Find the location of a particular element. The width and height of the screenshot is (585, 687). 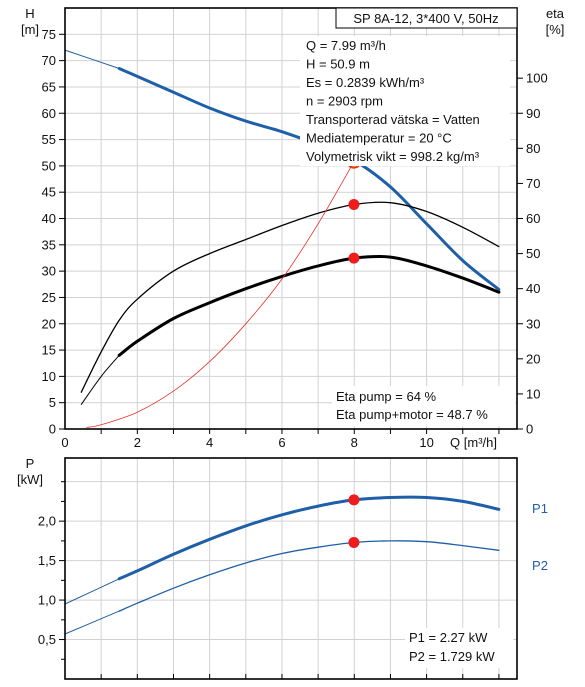

left-tick-label: 40 is located at coordinates (49, 218).